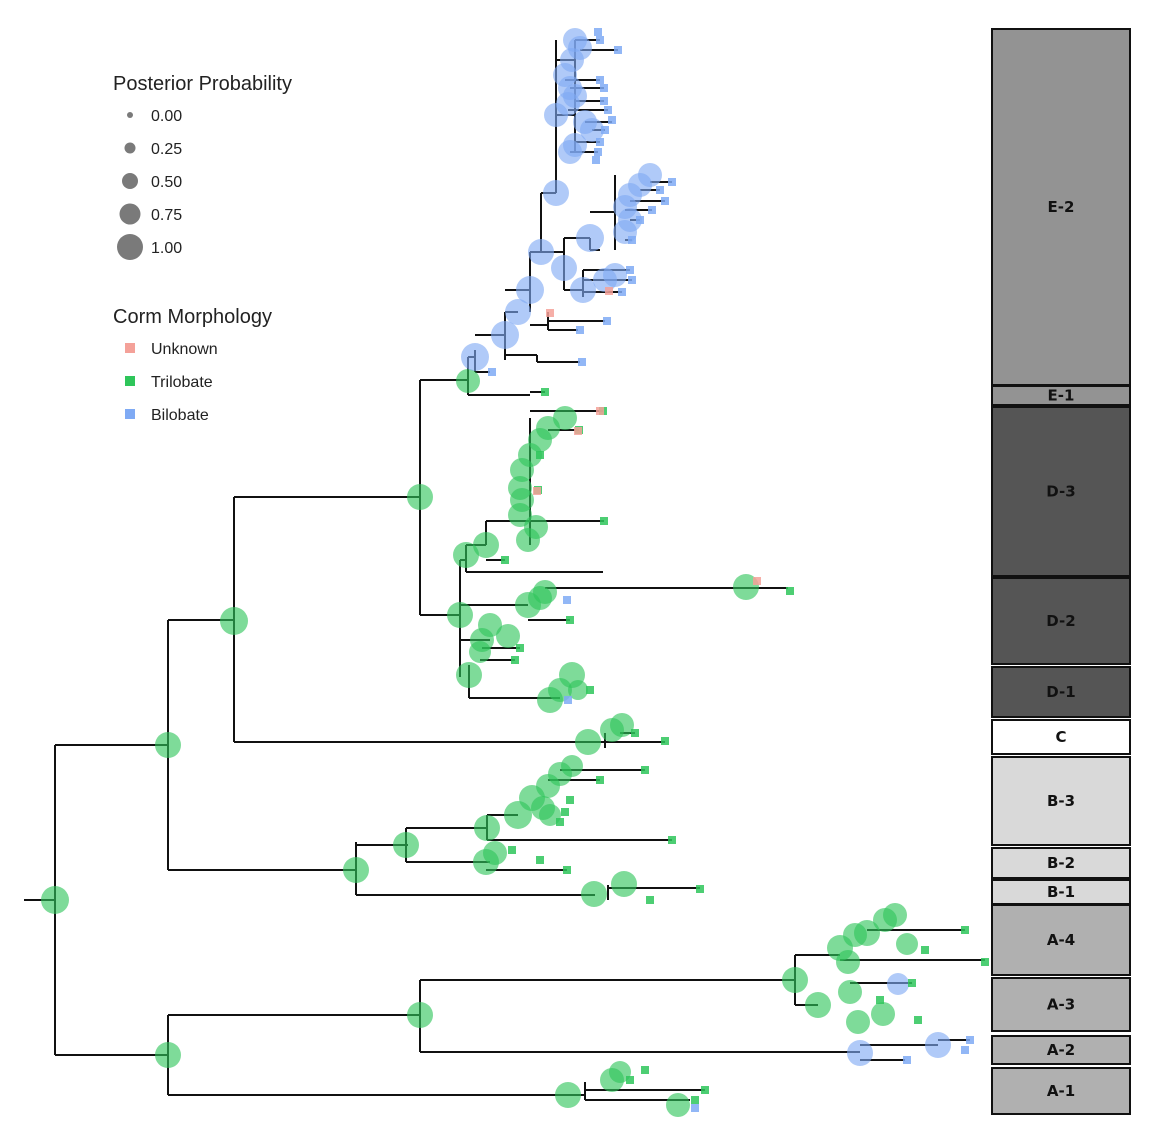 Image resolution: width=1157 pixels, height=1137 pixels. I want to click on clade-label: A-4, so click(1061, 940).